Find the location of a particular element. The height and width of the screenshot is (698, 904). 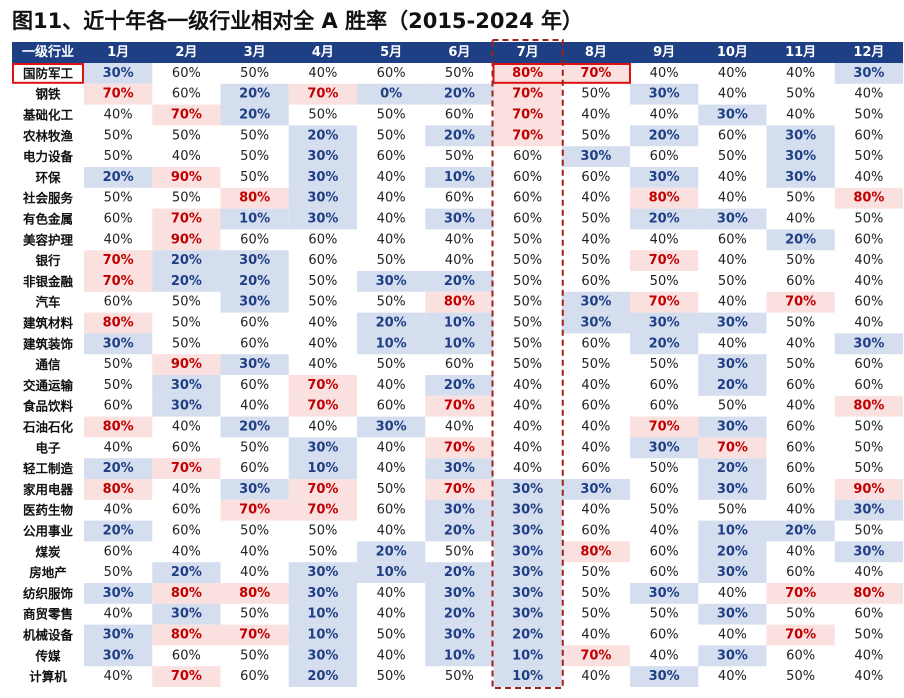

table-row: 食品饮料 60% 30% 40% 70% 60% 70% 40% 60% 60% 50% 40% 80% is located at coordinates (462, 406).